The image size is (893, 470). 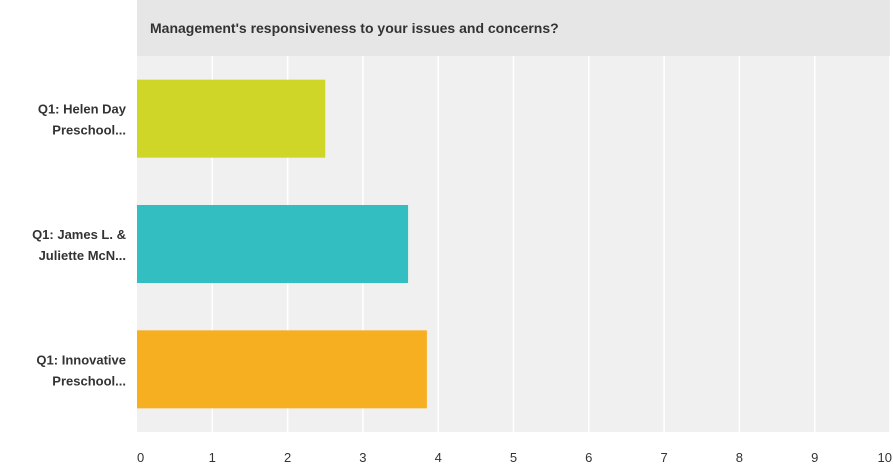 I want to click on x-tick-label-6: 6, so click(x=588, y=457).